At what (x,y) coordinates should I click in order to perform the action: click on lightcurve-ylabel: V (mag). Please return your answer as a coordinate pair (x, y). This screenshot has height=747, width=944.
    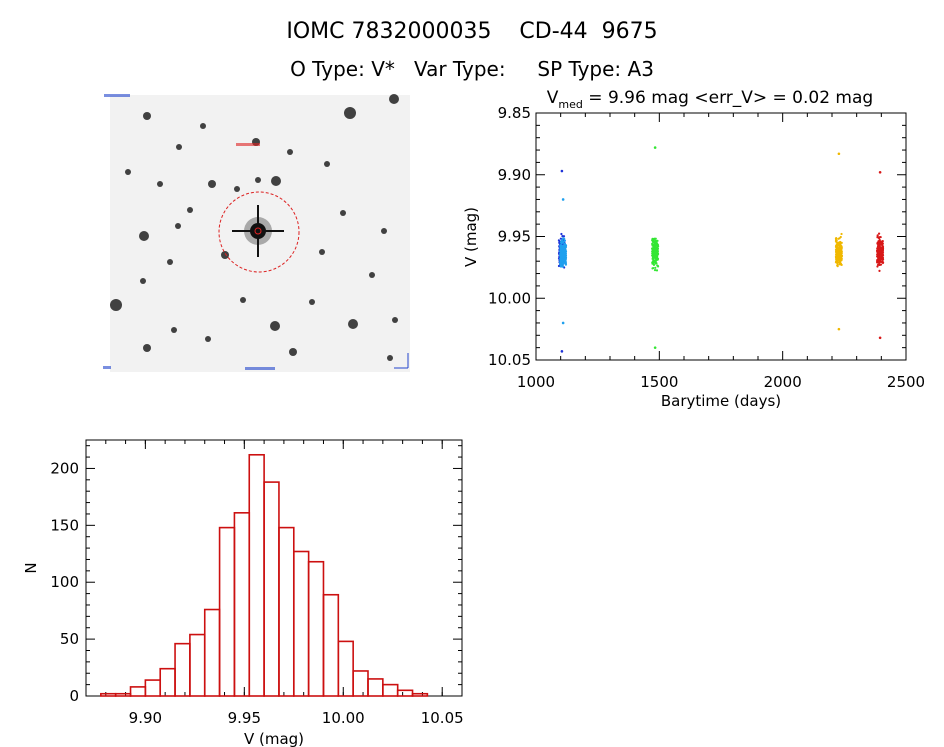
    Looking at the image, I should click on (471, 237).